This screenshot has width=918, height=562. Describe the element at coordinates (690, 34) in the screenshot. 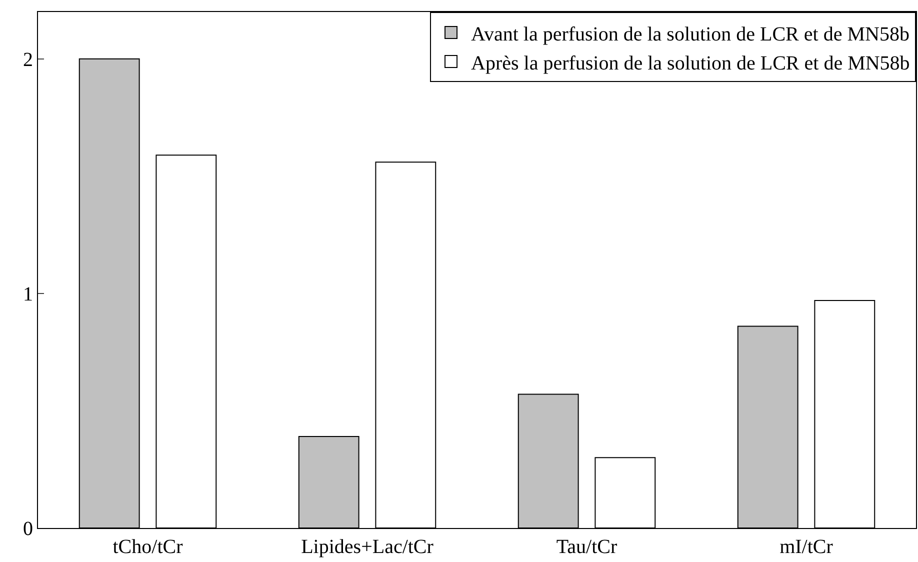

I see `legend-label: Avant la perfusion de la solution de LCR et de MN58b` at that location.